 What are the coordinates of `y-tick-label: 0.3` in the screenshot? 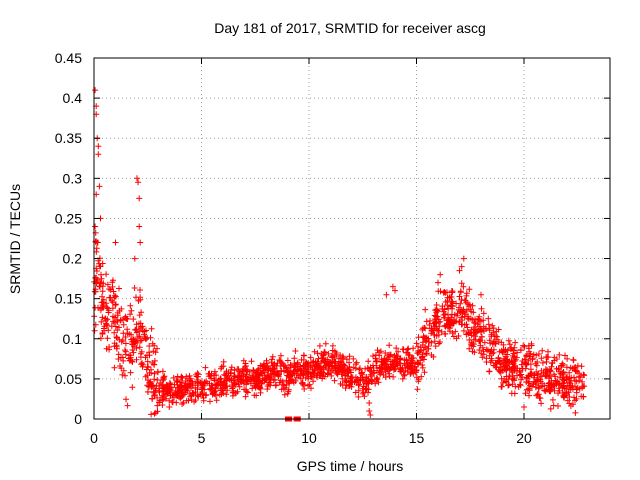 It's located at (73, 178).